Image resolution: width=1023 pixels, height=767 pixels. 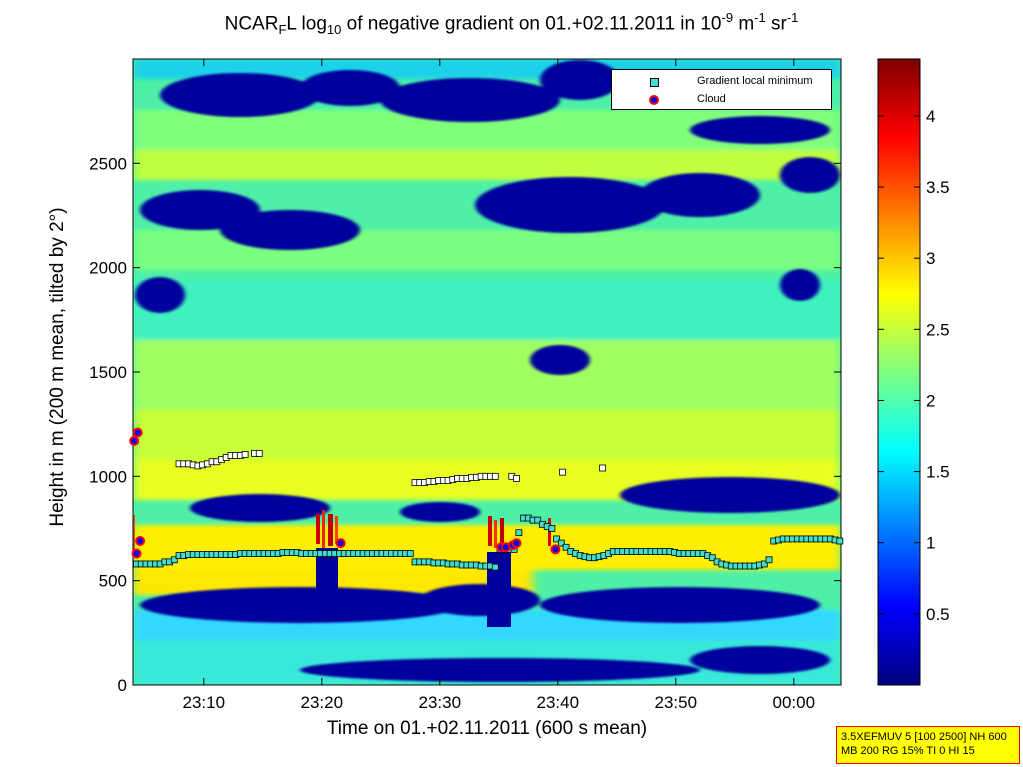 I want to click on colorbar-tick-label: 3.5, so click(x=938, y=187).